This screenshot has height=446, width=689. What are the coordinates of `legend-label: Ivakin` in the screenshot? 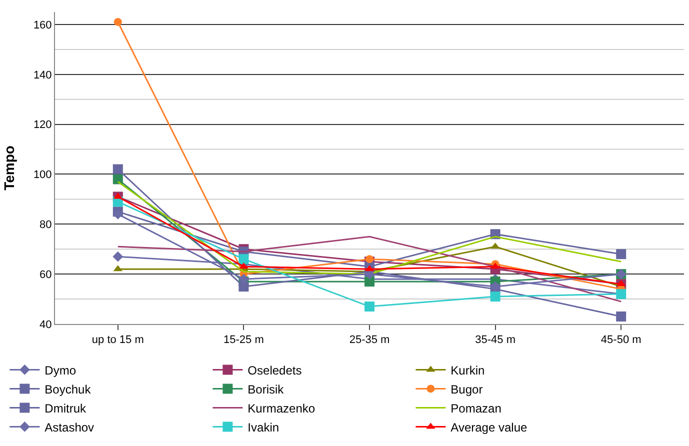 It's located at (264, 427).